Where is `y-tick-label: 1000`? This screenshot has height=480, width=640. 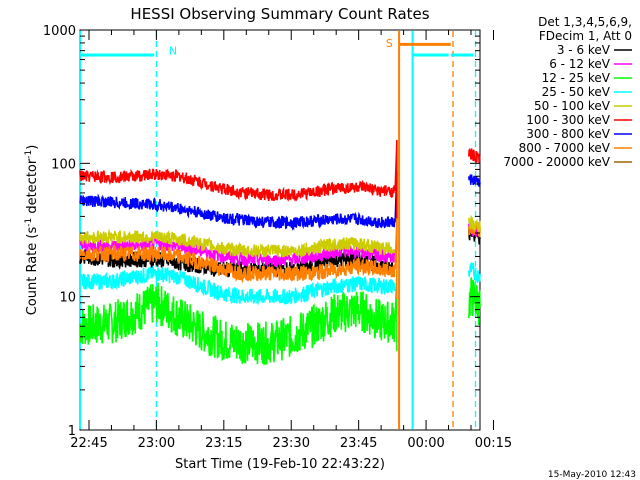 y-tick-label: 1000 is located at coordinates (59, 31).